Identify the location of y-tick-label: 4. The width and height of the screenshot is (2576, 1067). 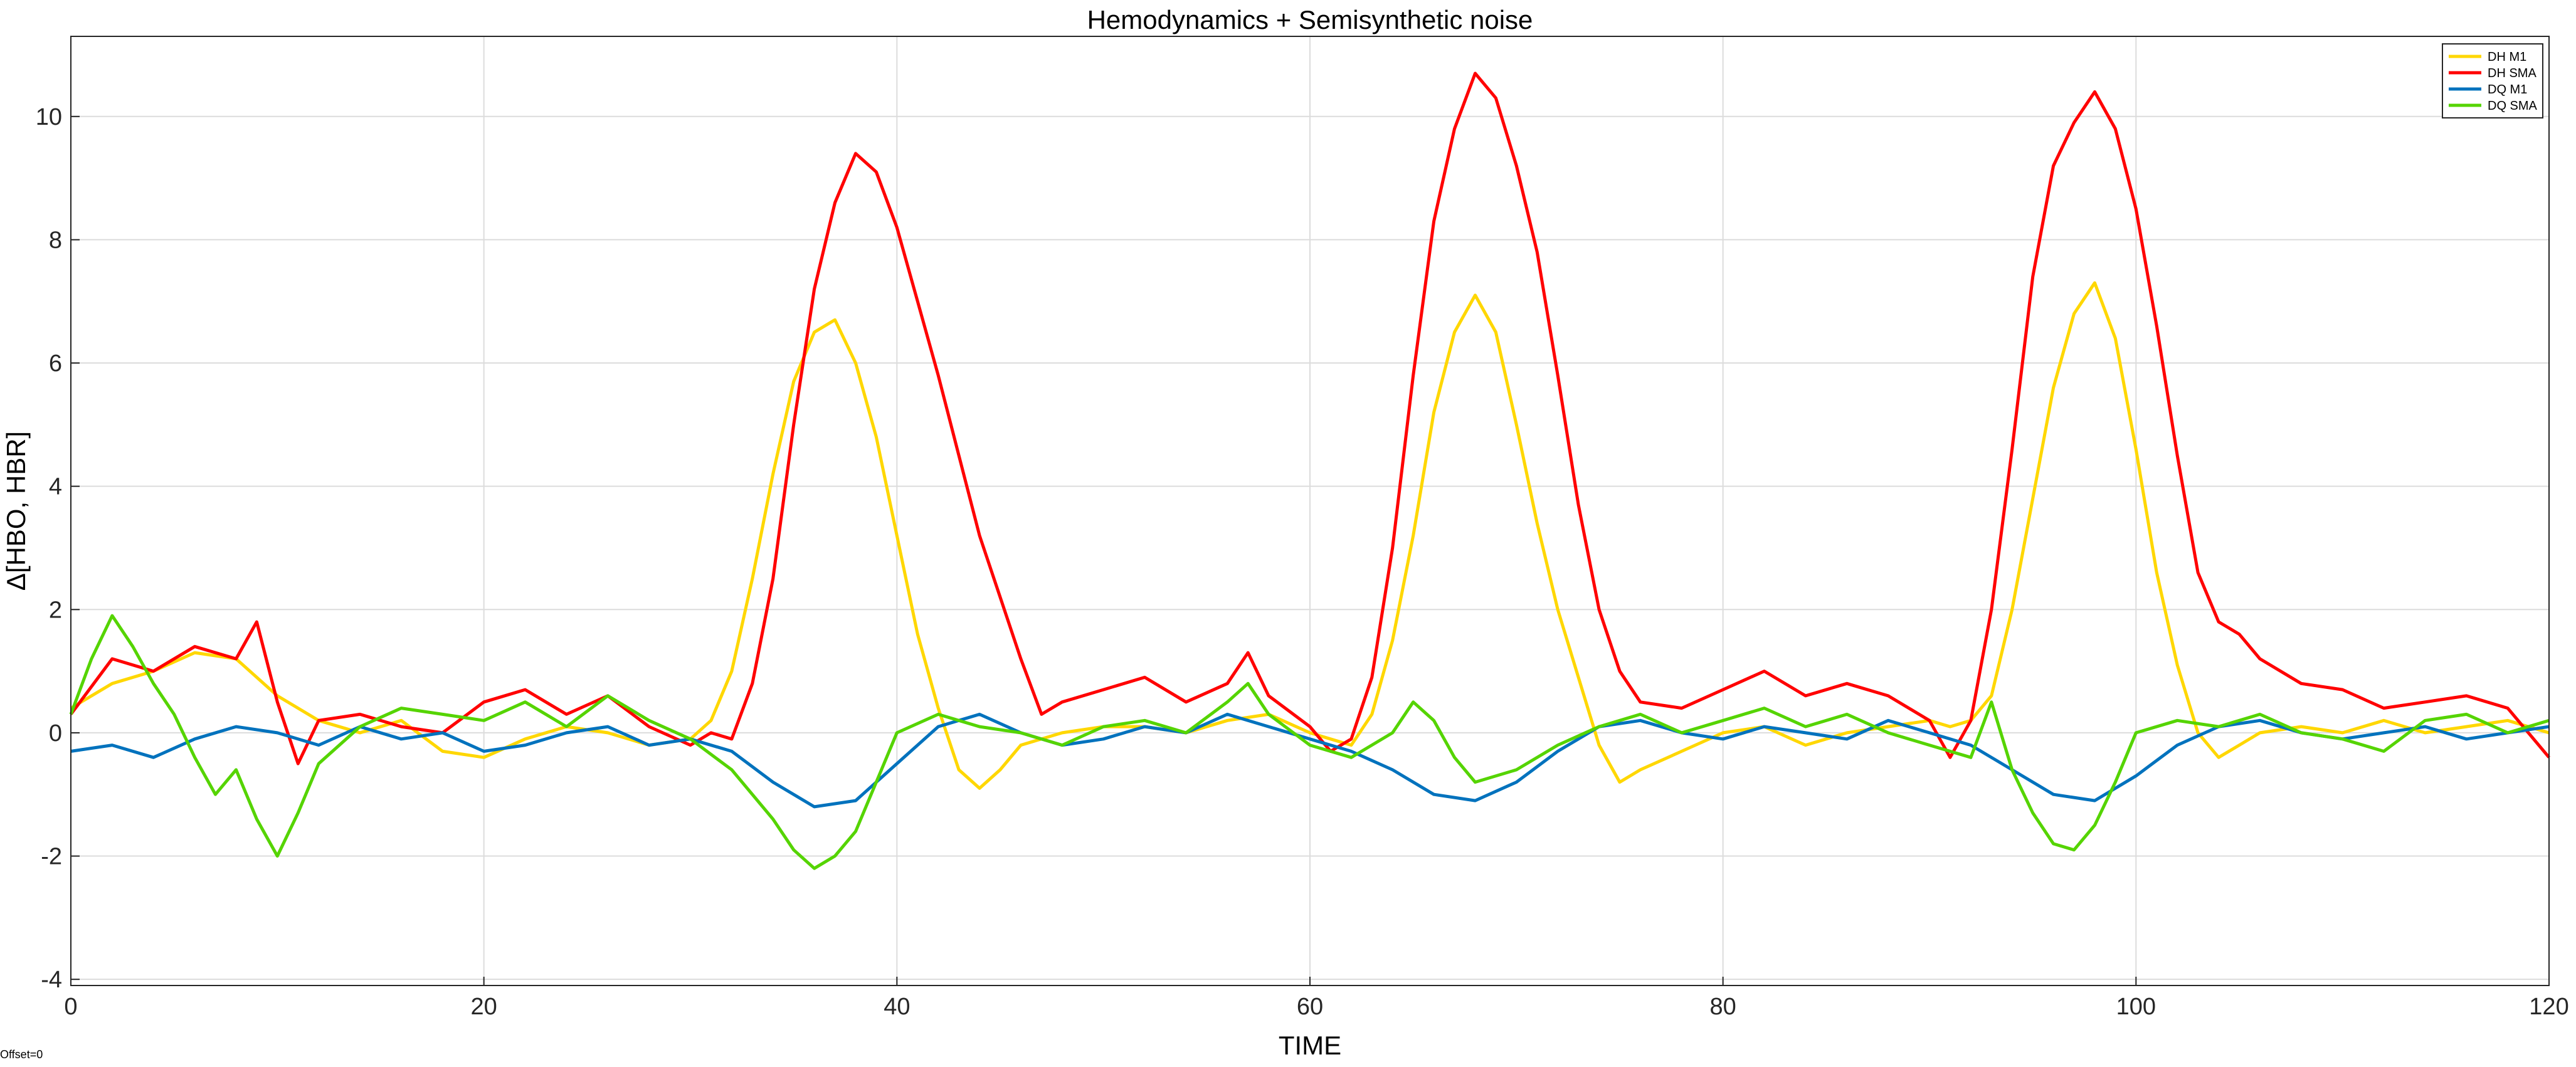
(55, 487).